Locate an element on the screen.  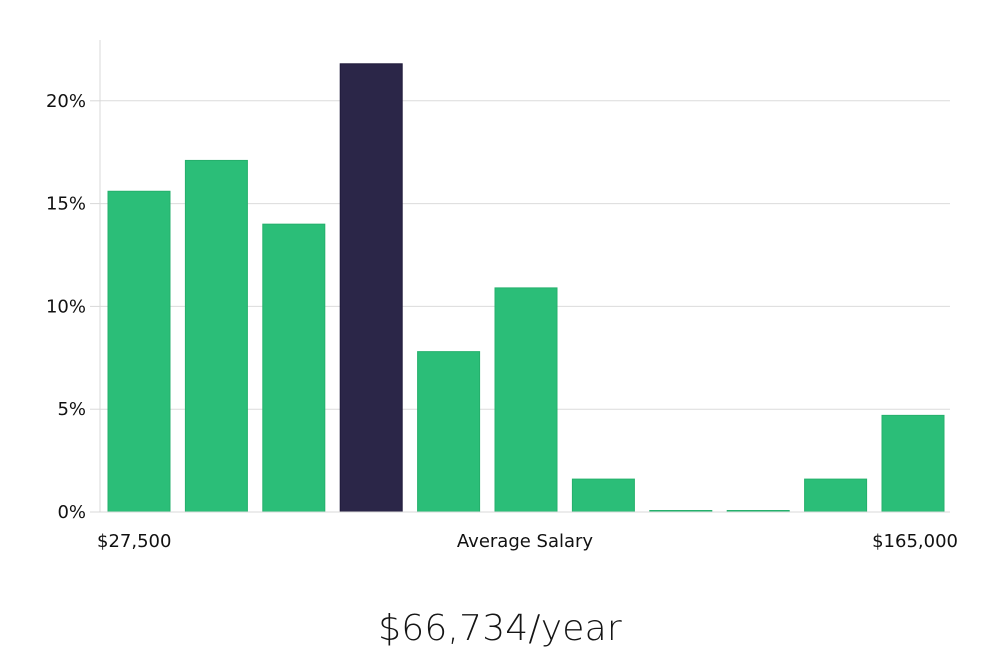
x-axis-label: Average Salary is located at coordinates (525, 541).